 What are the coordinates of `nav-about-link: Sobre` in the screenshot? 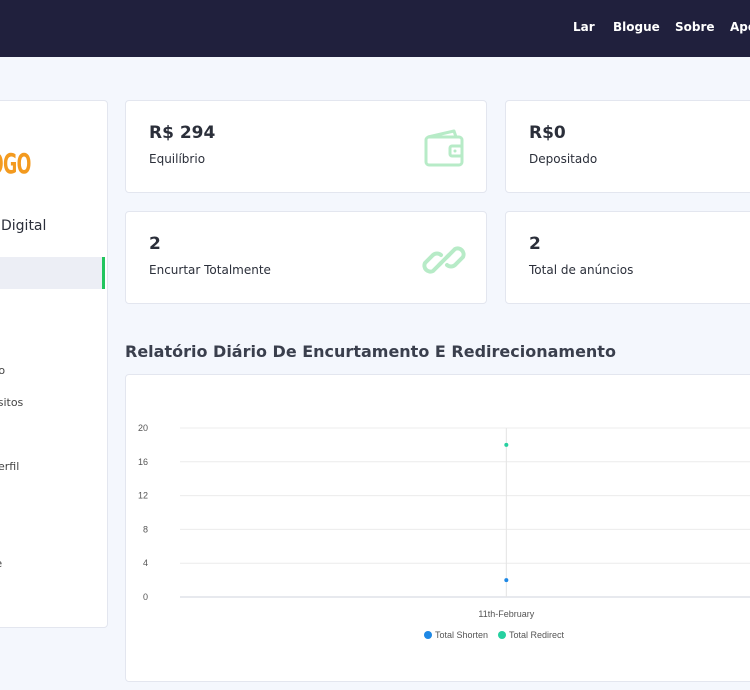 It's located at (695, 27).